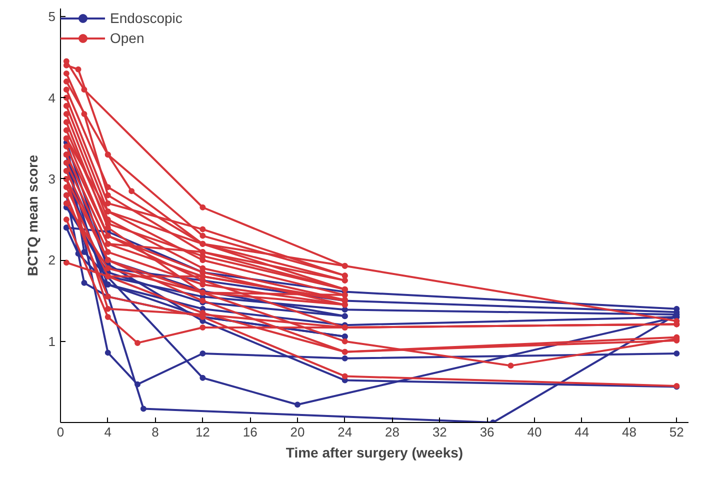 The height and width of the screenshot is (479, 707). I want to click on x-tick-label: 32, so click(439, 432).